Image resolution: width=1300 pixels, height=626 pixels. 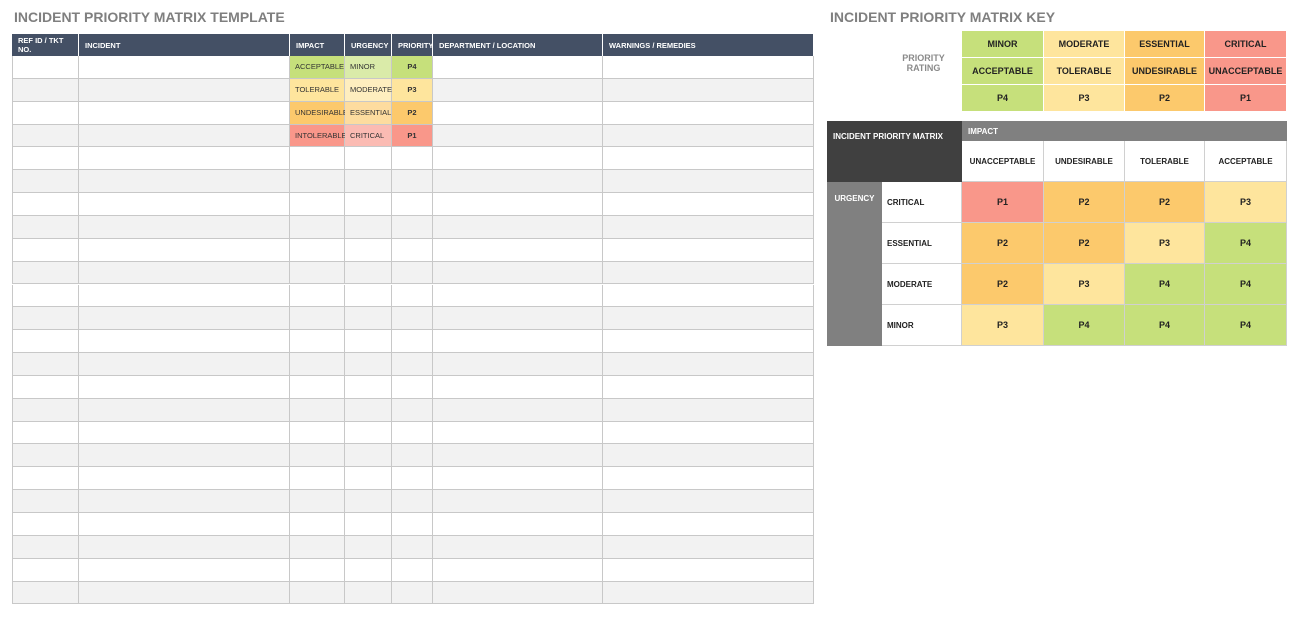 I want to click on matrix-cell: P3, so click(x=1246, y=202).